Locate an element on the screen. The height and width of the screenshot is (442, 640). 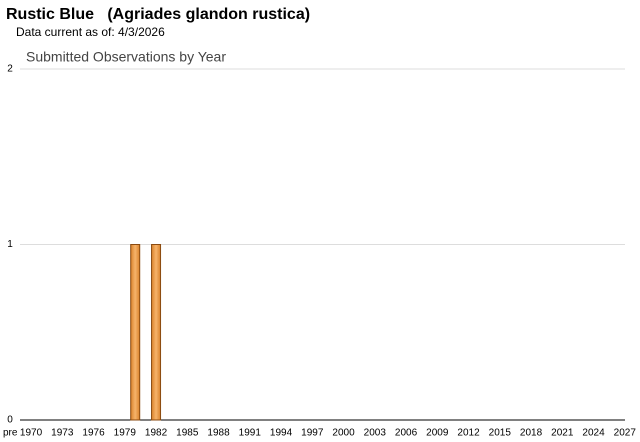
chart-title: Submitted Observations by Year is located at coordinates (126, 57).